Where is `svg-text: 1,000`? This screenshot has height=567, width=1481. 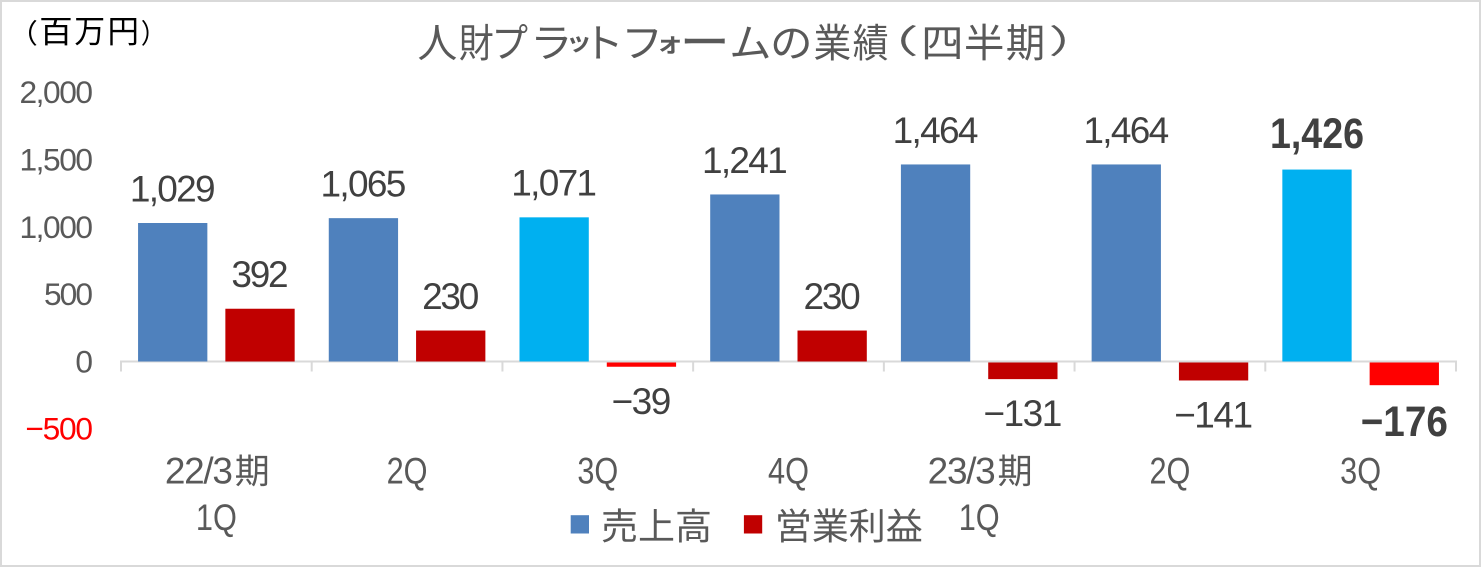 svg-text: 1,000 is located at coordinates (57, 227).